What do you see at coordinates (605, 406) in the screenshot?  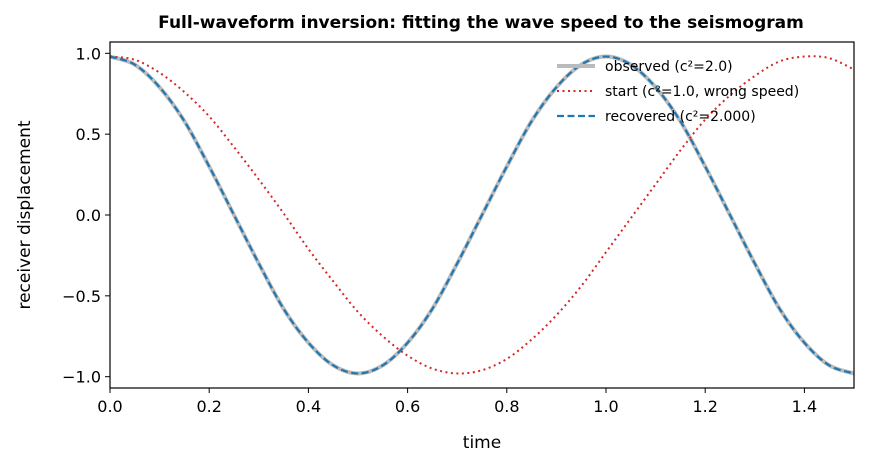 I see `x-tick-label: 1.0` at bounding box center [605, 406].